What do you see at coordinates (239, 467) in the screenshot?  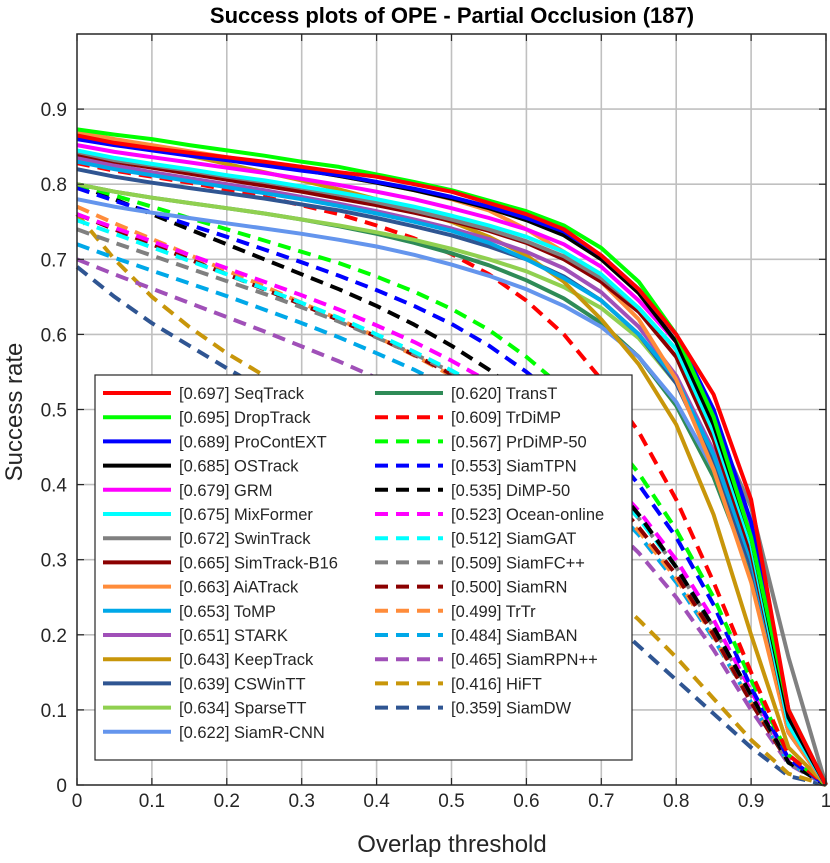 I see `legend-entry-label: [0.685] OSTrack` at bounding box center [239, 467].